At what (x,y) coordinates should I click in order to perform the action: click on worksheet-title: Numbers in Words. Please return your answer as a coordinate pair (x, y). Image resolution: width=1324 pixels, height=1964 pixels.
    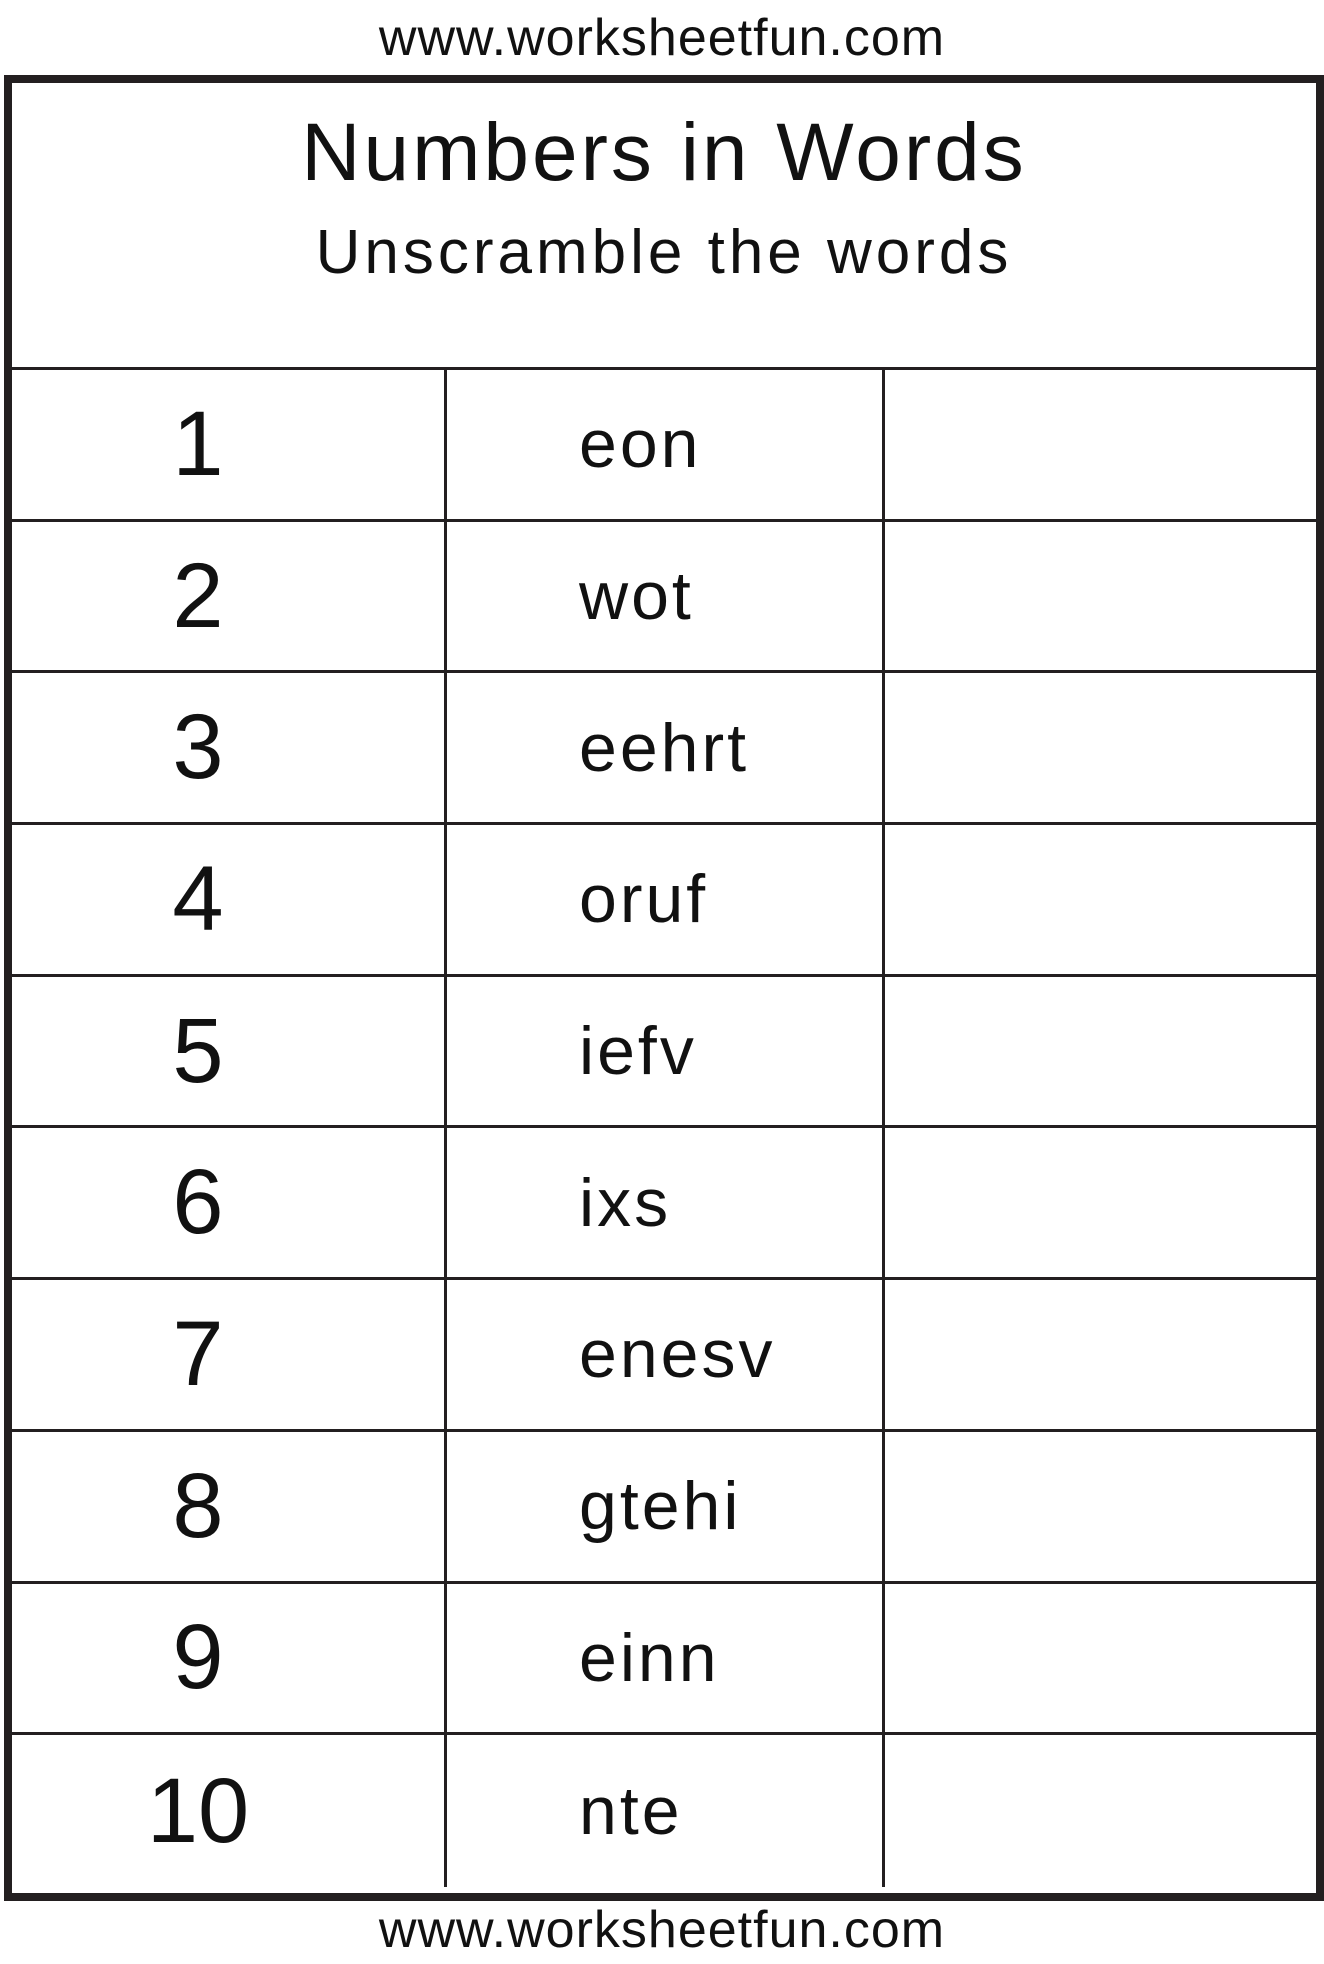
    Looking at the image, I should click on (664, 152).